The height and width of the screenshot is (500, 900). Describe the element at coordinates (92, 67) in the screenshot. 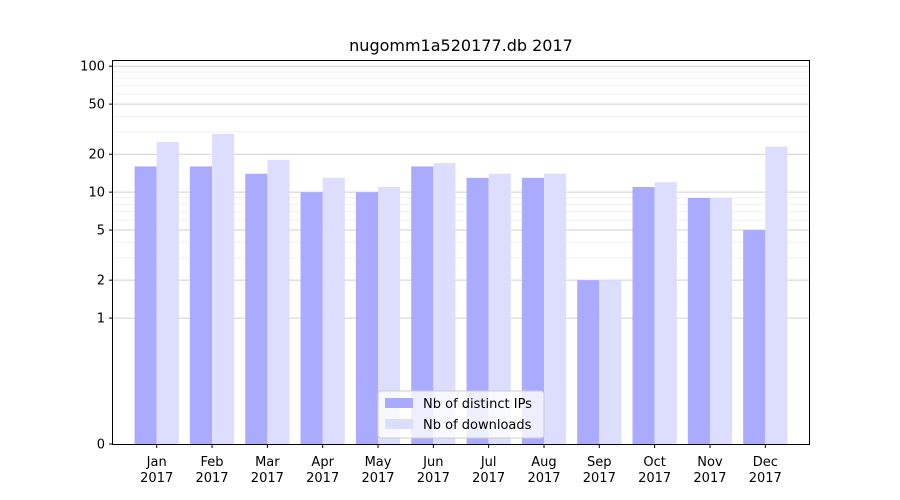

I see `y-tick-label: 100` at that location.